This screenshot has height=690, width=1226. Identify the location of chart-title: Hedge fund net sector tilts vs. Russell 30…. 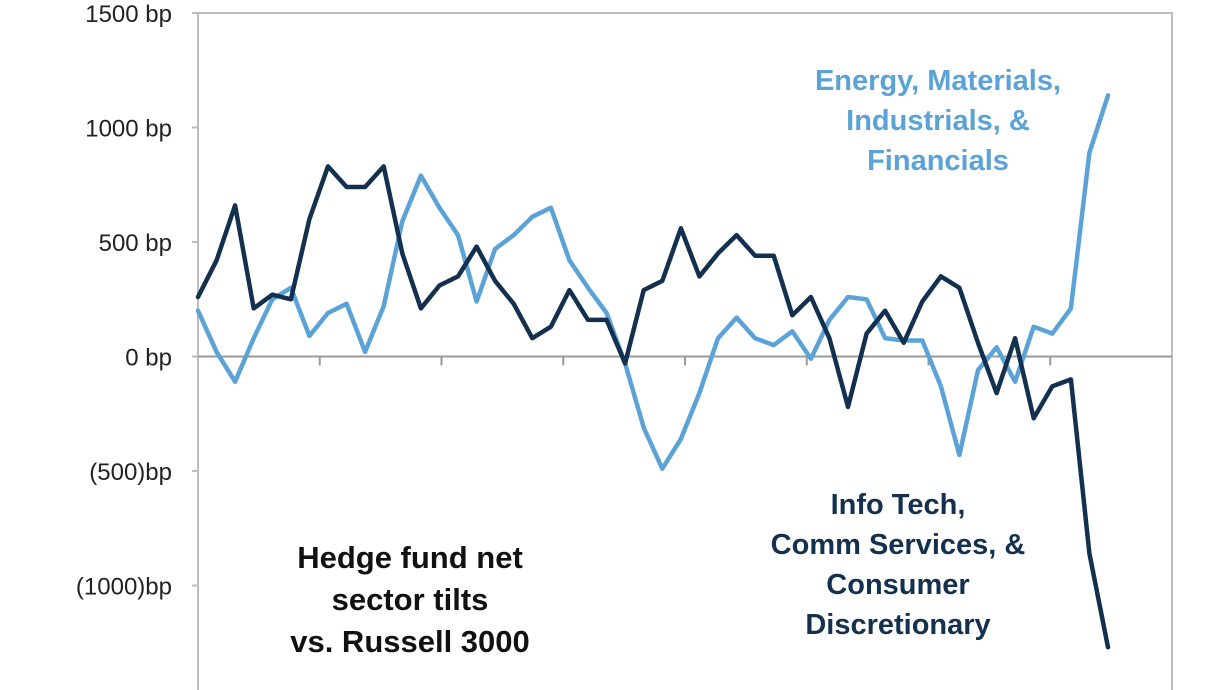
(410, 599).